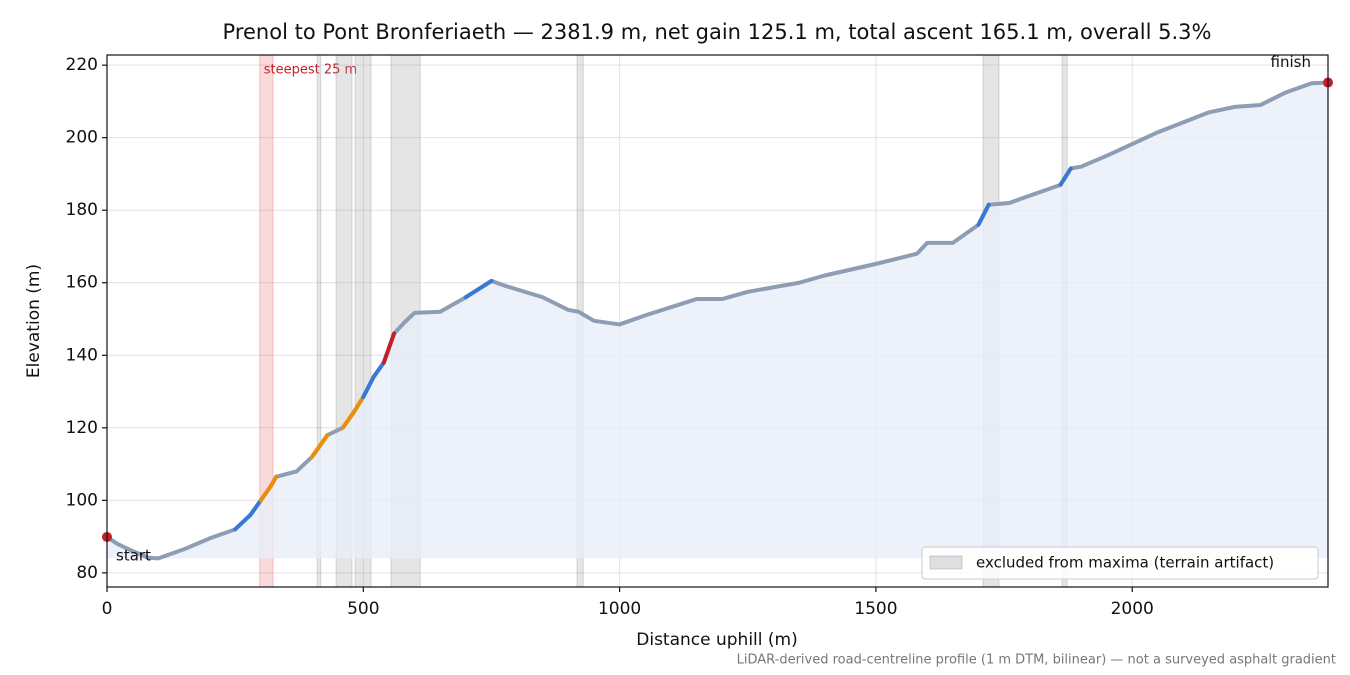 This screenshot has height=675, width=1350. I want to click on y-tick-label: 180, so click(82, 210).